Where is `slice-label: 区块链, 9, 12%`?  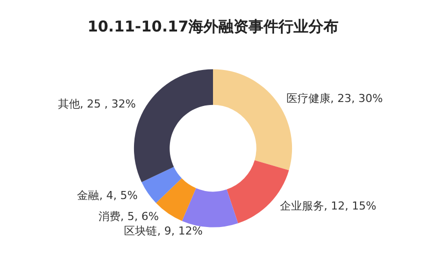 slice-label: 区块链, 9, 12% is located at coordinates (163, 231).